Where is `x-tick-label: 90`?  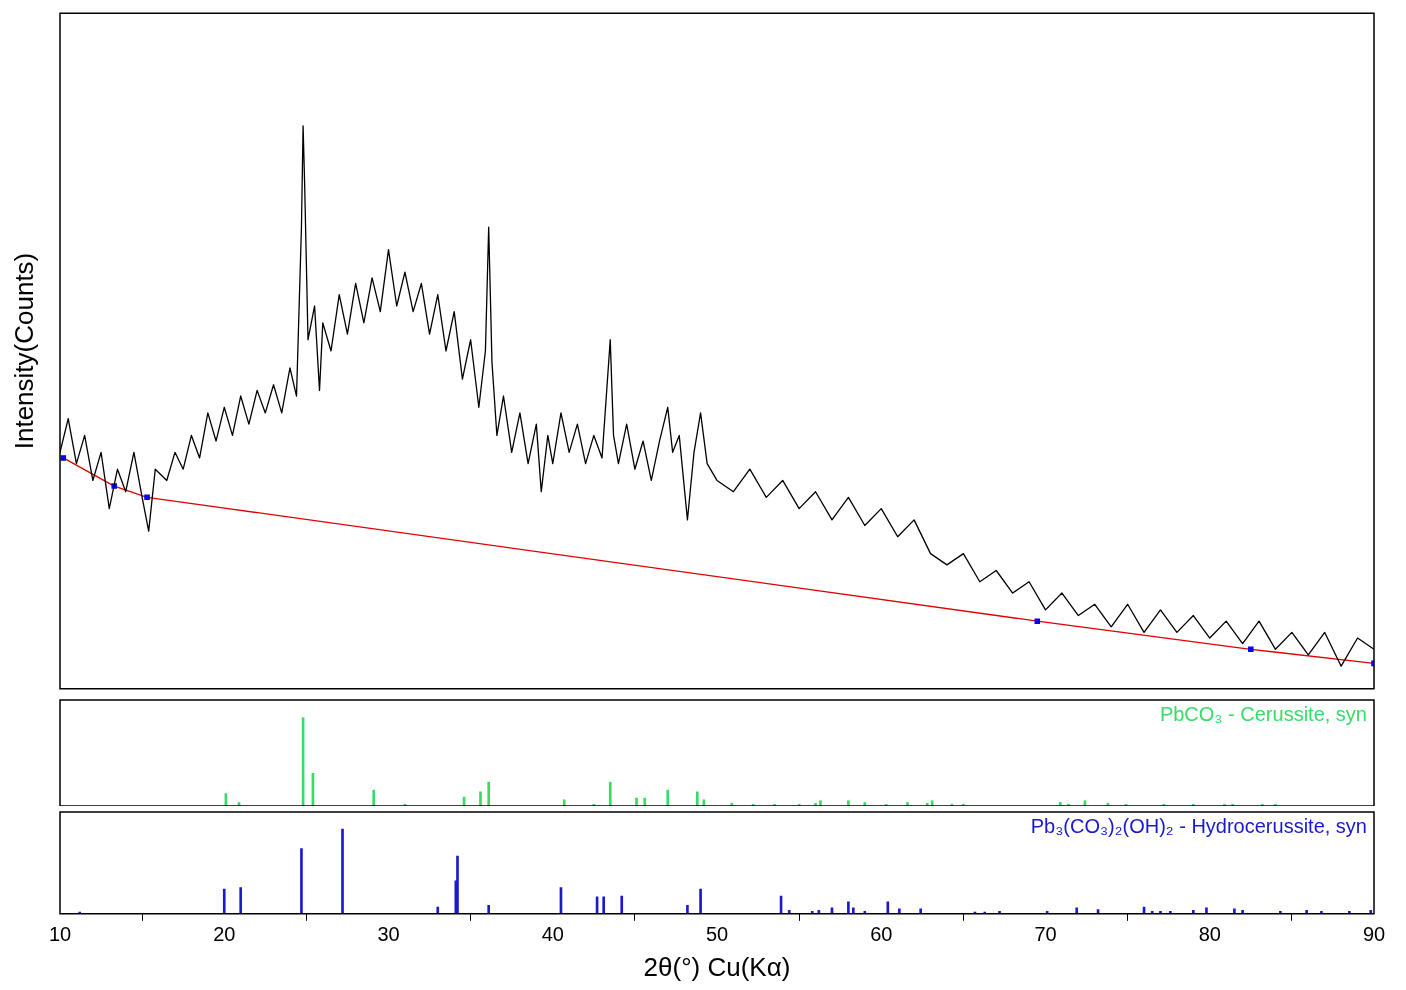 x-tick-label: 90 is located at coordinates (1374, 934).